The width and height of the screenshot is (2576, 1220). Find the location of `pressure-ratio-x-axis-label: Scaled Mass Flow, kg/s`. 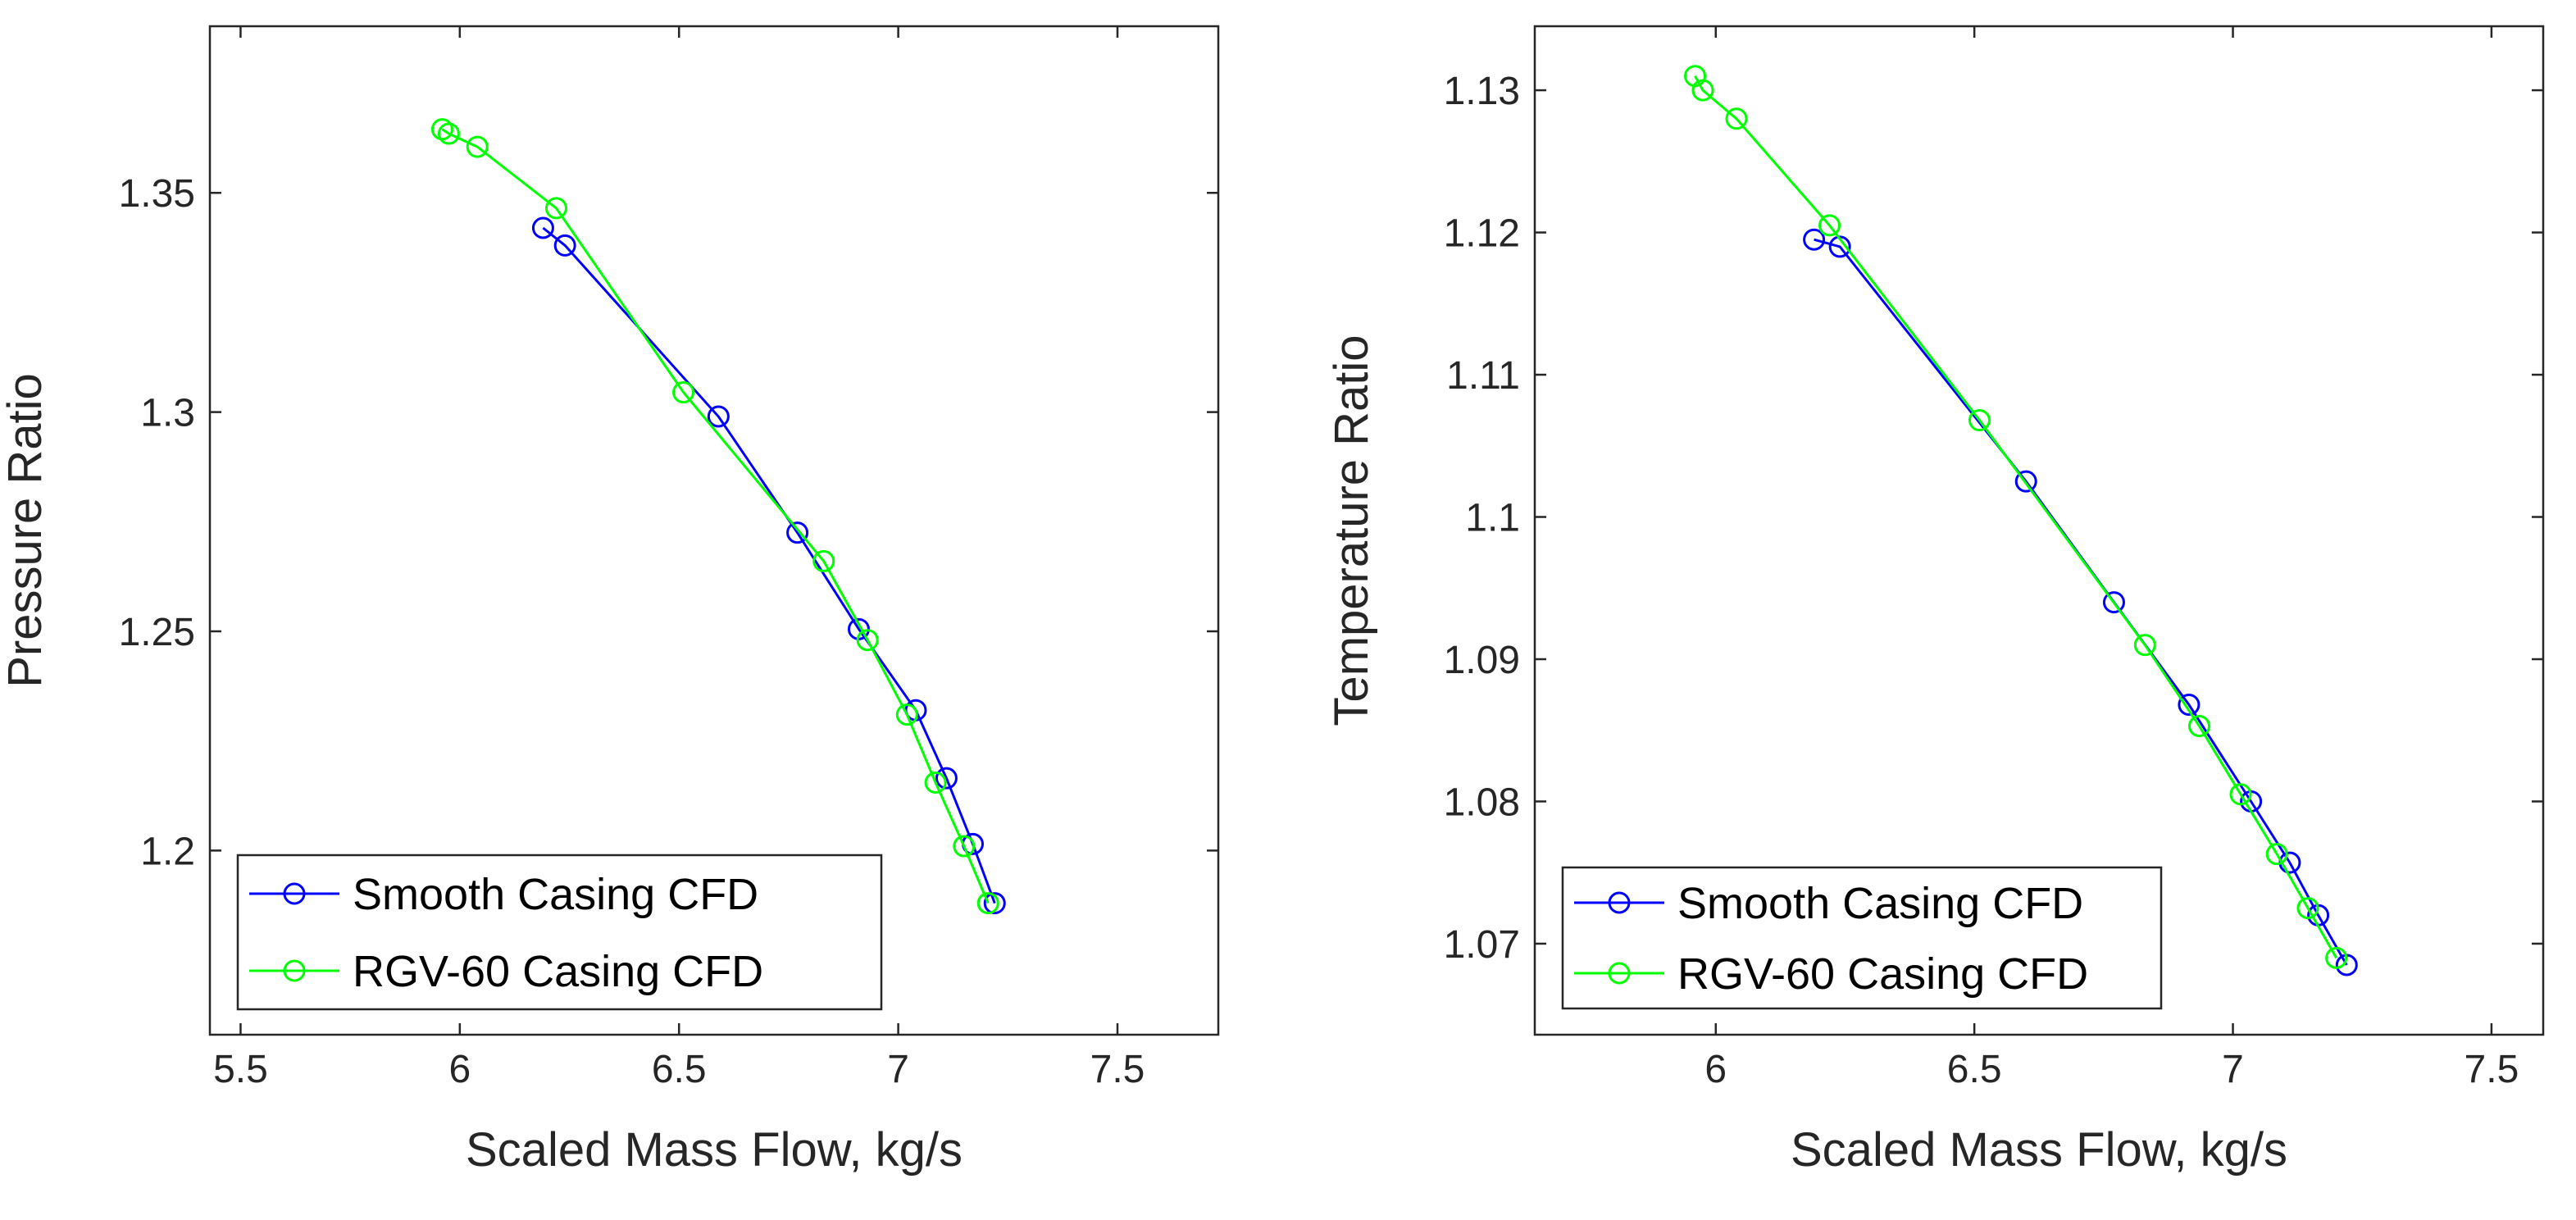

pressure-ratio-x-axis-label: Scaled Mass Flow, kg/s is located at coordinates (714, 1150).